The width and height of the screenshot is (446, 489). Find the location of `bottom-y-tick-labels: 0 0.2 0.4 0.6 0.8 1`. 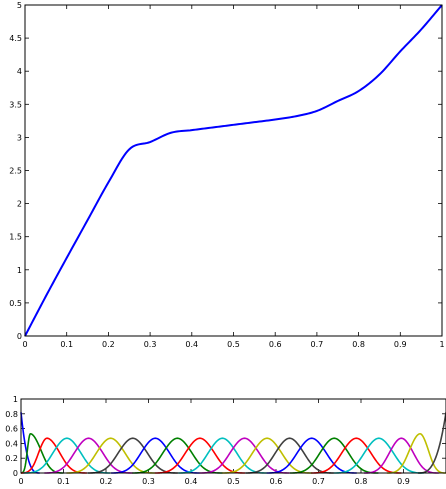

bottom-y-tick-labels: 0 0.2 0.4 0.6 0.8 1 is located at coordinates (11, 436).